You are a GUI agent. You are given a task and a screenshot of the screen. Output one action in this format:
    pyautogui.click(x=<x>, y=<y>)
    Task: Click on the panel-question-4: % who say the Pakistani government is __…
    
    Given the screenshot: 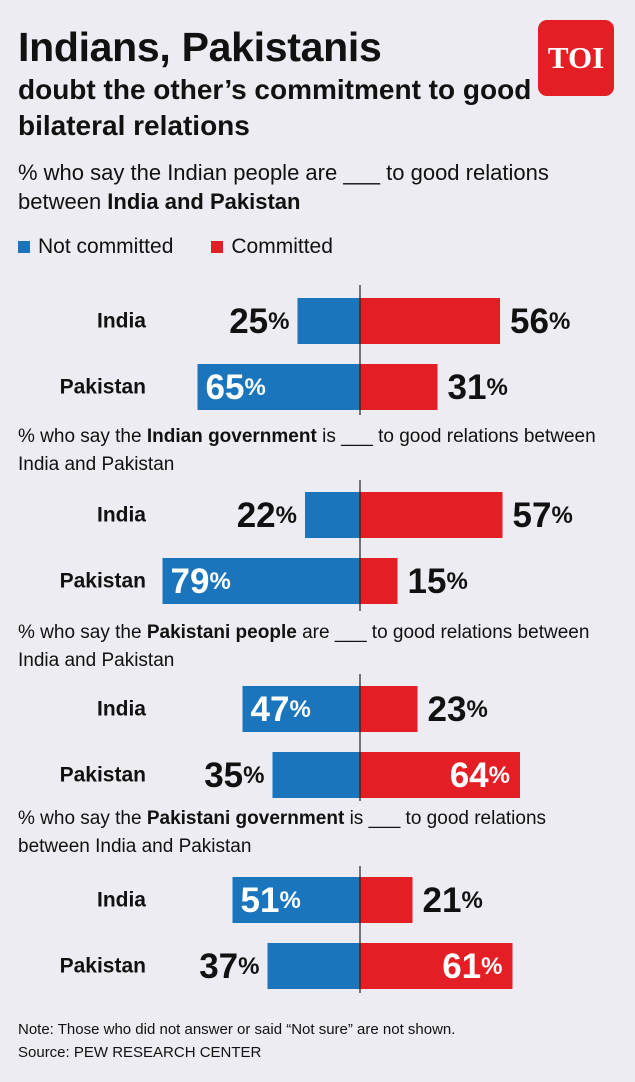 What is the action you would take?
    pyautogui.click(x=308, y=833)
    